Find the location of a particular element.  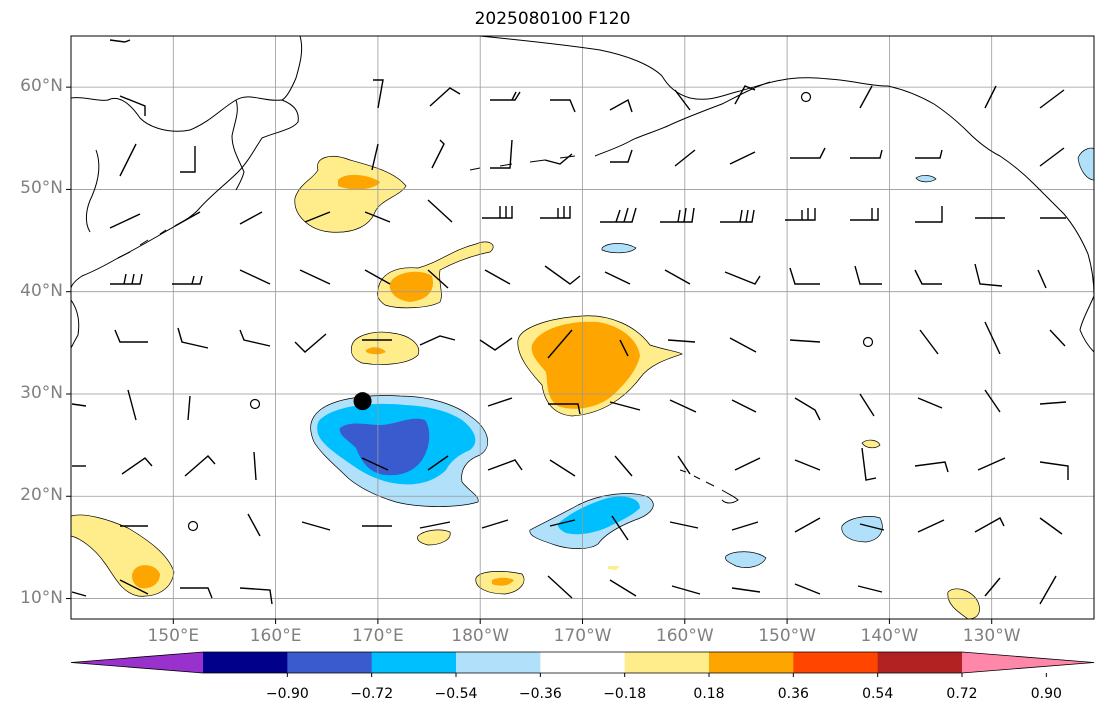

colorbar-label: 0.54 is located at coordinates (878, 694).